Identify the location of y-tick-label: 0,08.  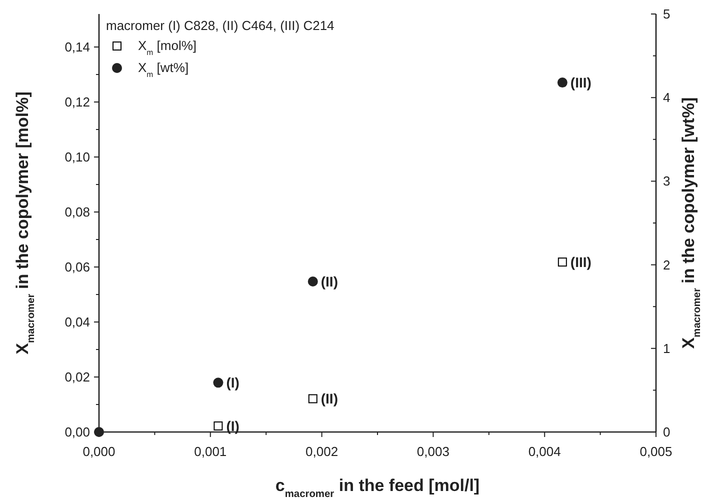
(77, 212).